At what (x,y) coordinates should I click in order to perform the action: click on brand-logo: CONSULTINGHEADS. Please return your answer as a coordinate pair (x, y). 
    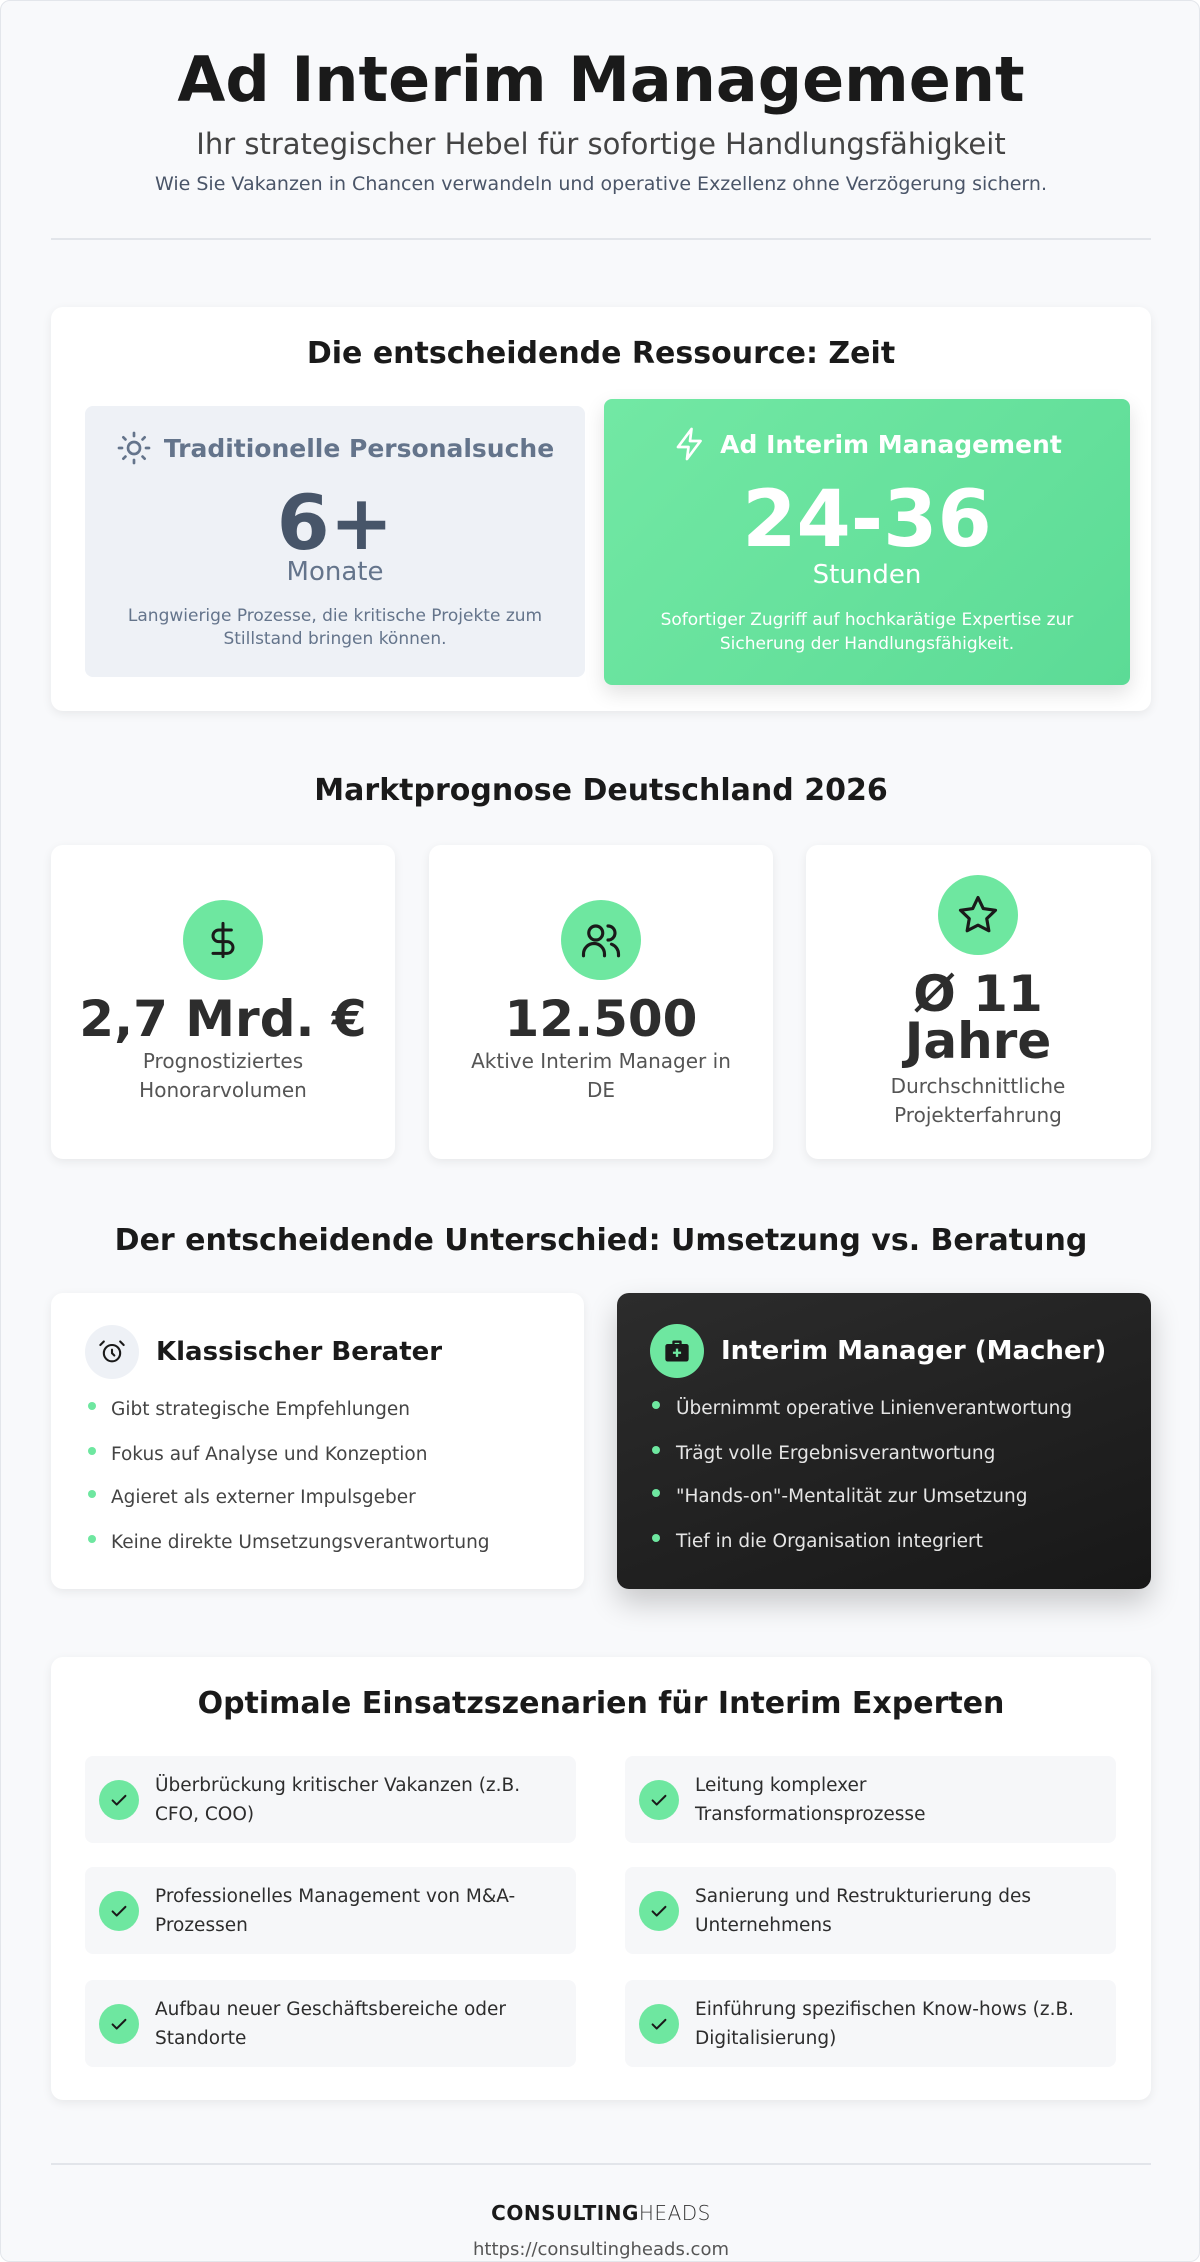
    Looking at the image, I should click on (600, 2213).